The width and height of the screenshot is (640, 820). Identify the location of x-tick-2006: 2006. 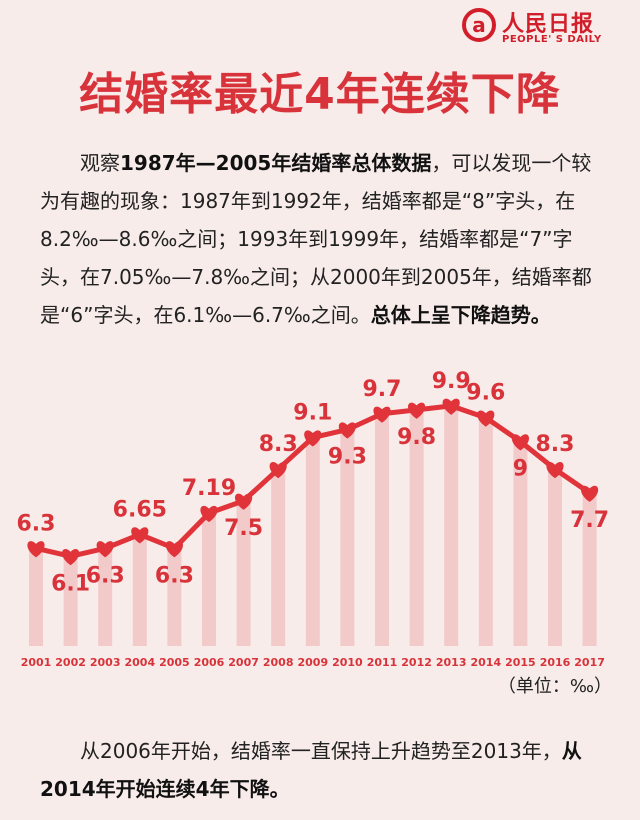
(209, 662).